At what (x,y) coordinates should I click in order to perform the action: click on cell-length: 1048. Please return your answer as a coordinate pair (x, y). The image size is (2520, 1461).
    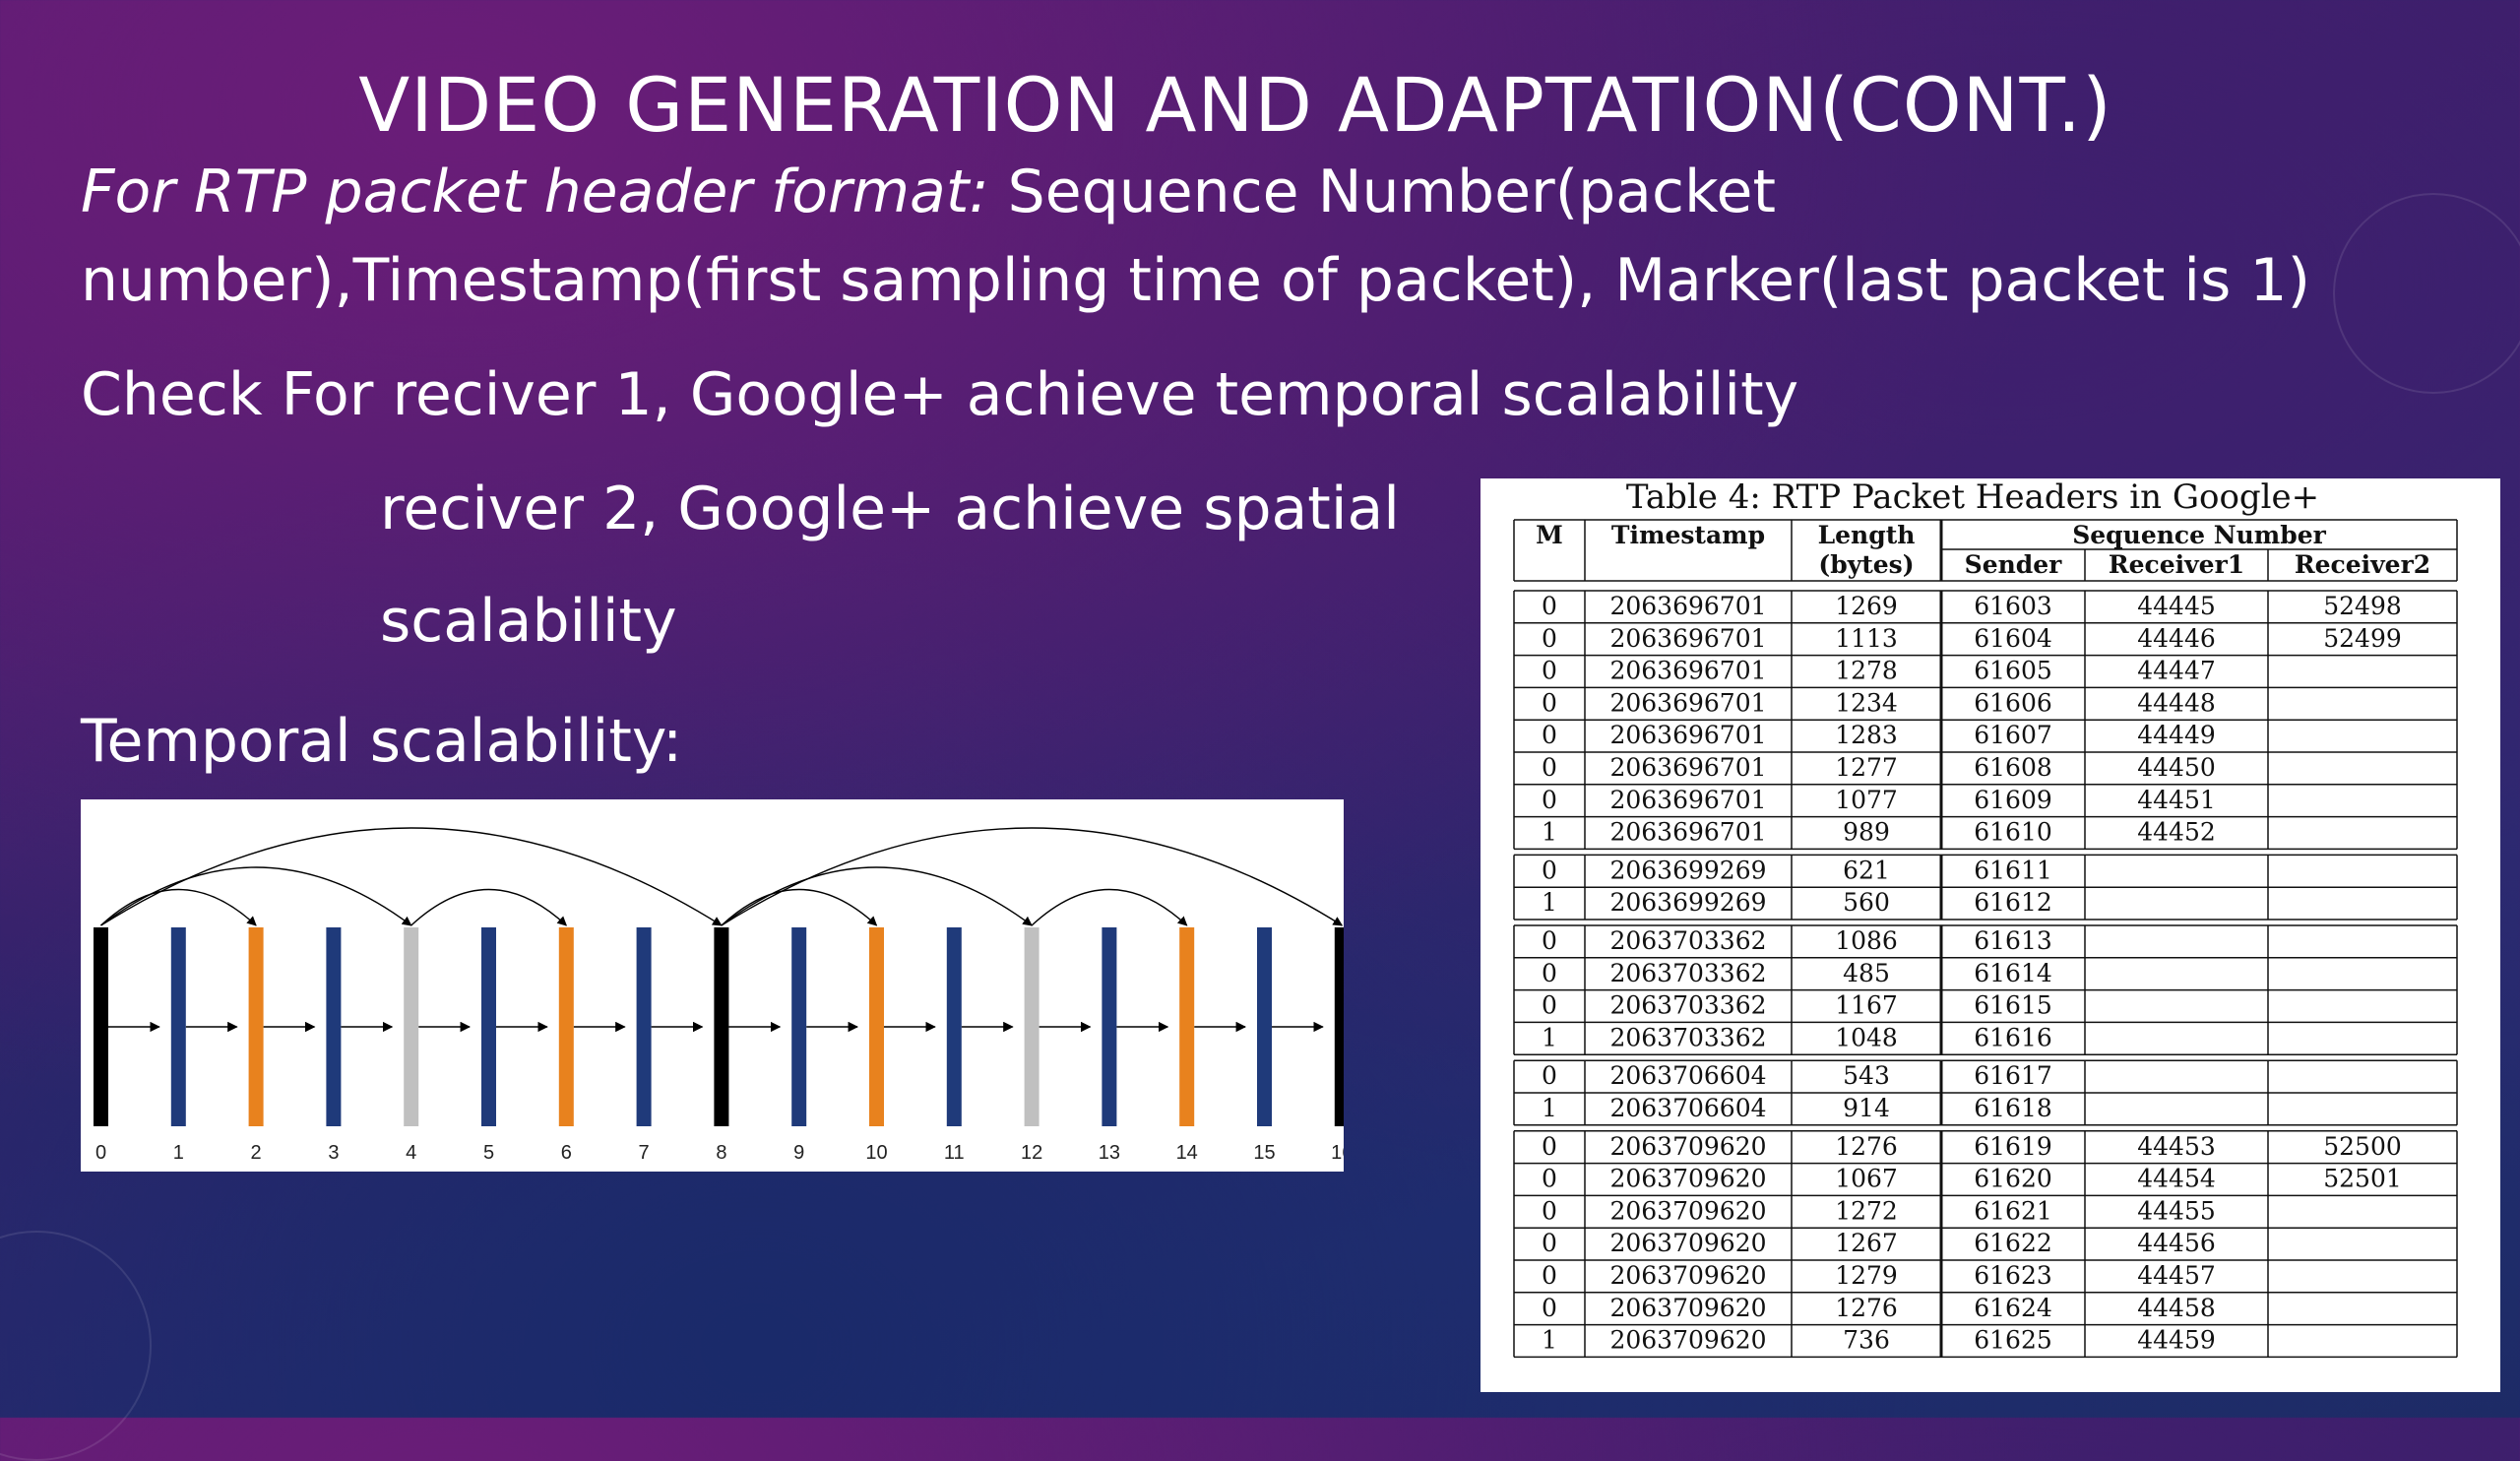
    Looking at the image, I should click on (1866, 1037).